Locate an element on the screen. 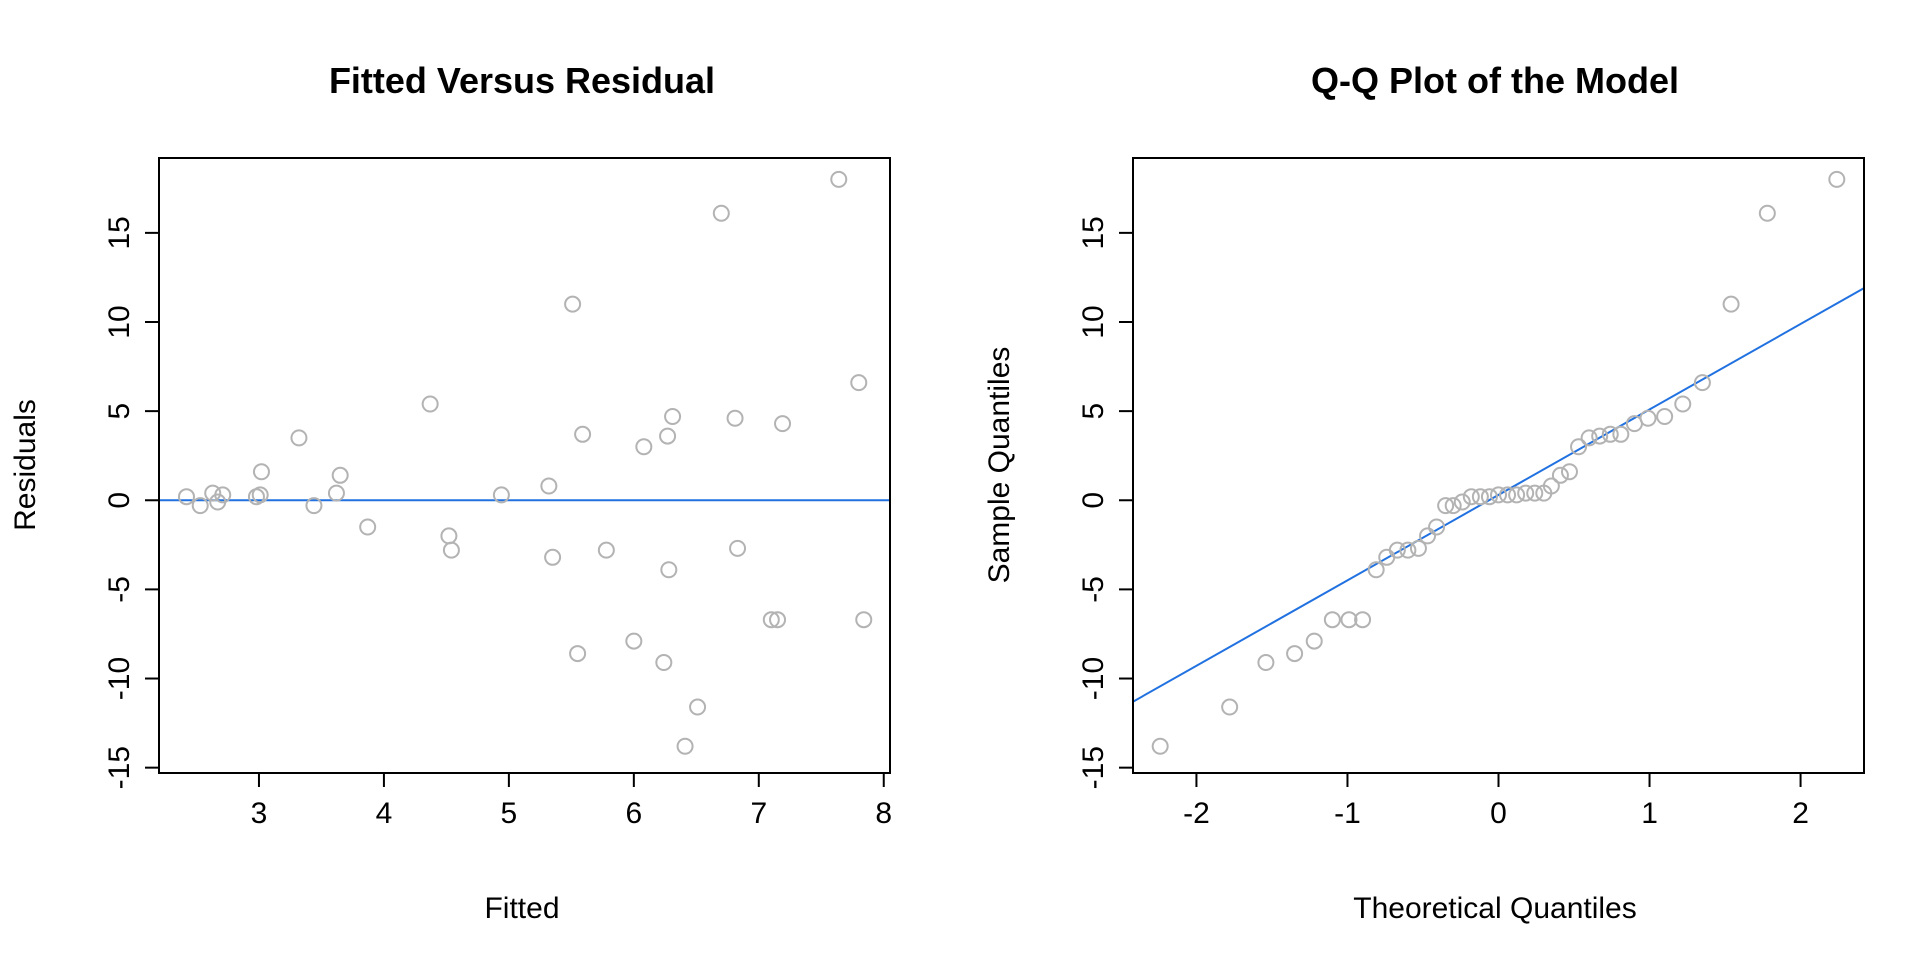  y-tick-label: -5 is located at coordinates (1093, 589).